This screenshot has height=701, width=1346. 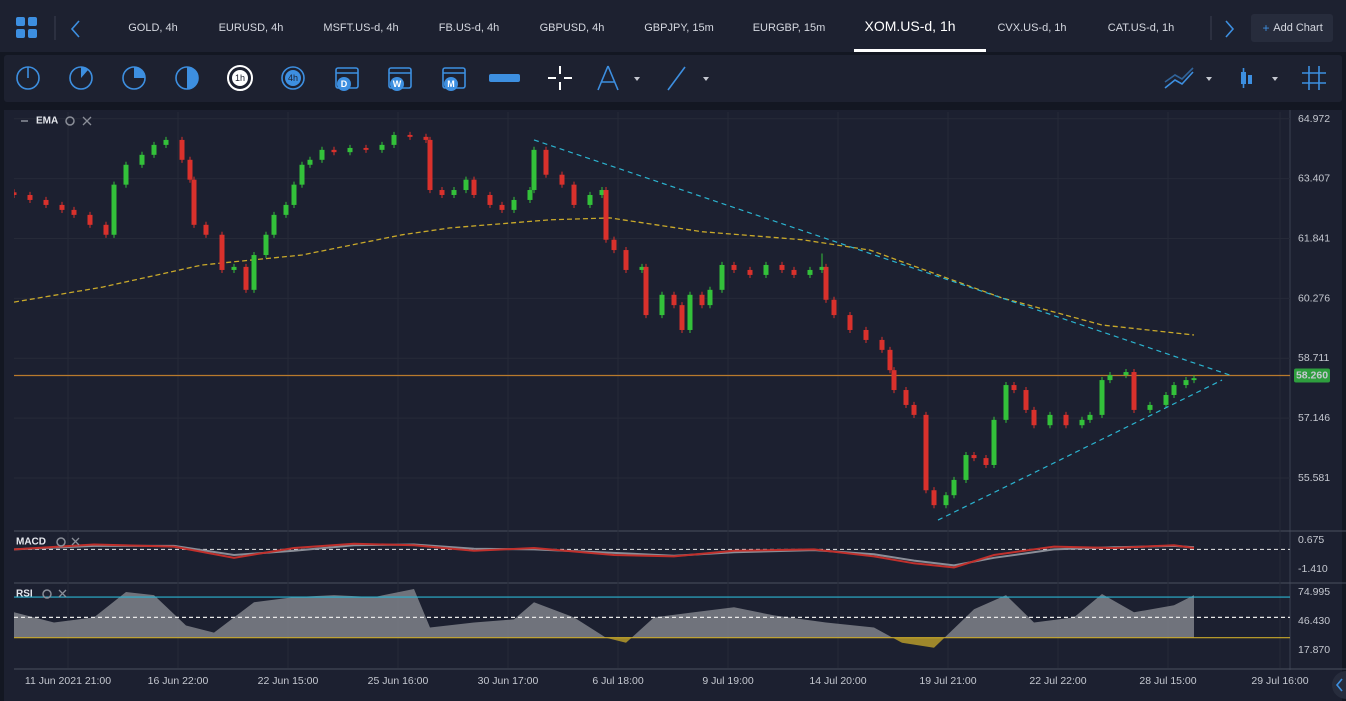 What do you see at coordinates (1314, 239) in the screenshot?
I see `y-tick-label: 61.841` at bounding box center [1314, 239].